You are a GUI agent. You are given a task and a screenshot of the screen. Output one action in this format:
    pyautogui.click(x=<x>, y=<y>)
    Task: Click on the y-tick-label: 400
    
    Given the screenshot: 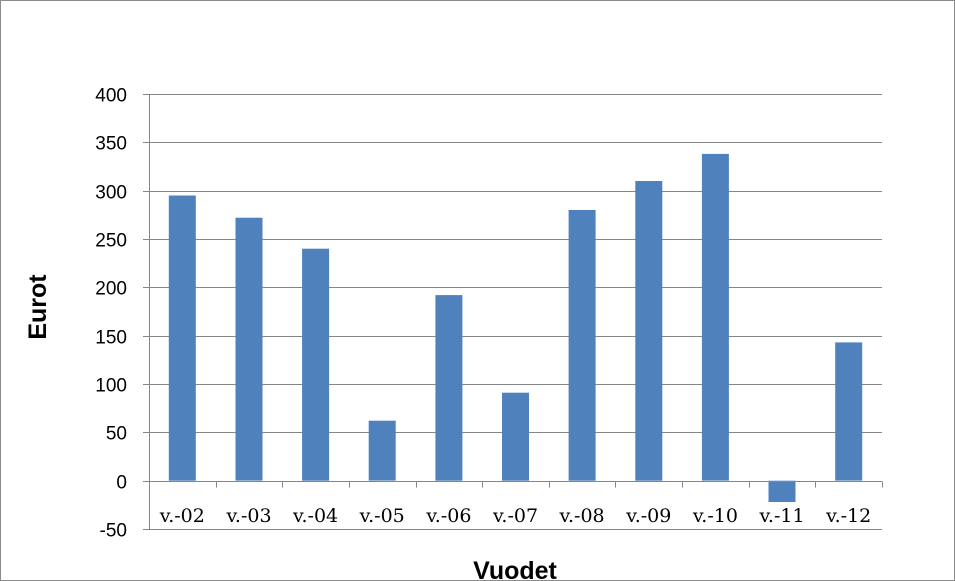 What is the action you would take?
    pyautogui.click(x=111, y=96)
    